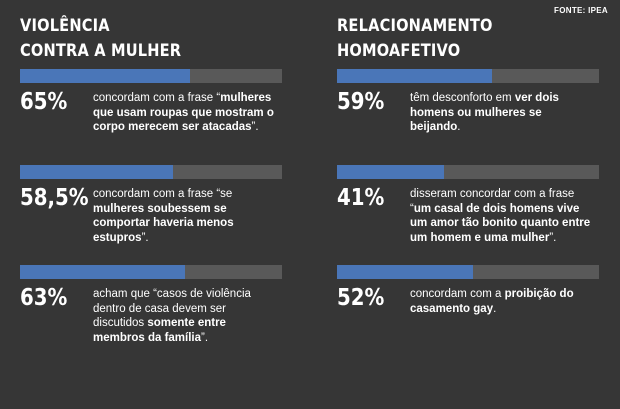  I want to click on stat-percent: 41%, so click(361, 198).